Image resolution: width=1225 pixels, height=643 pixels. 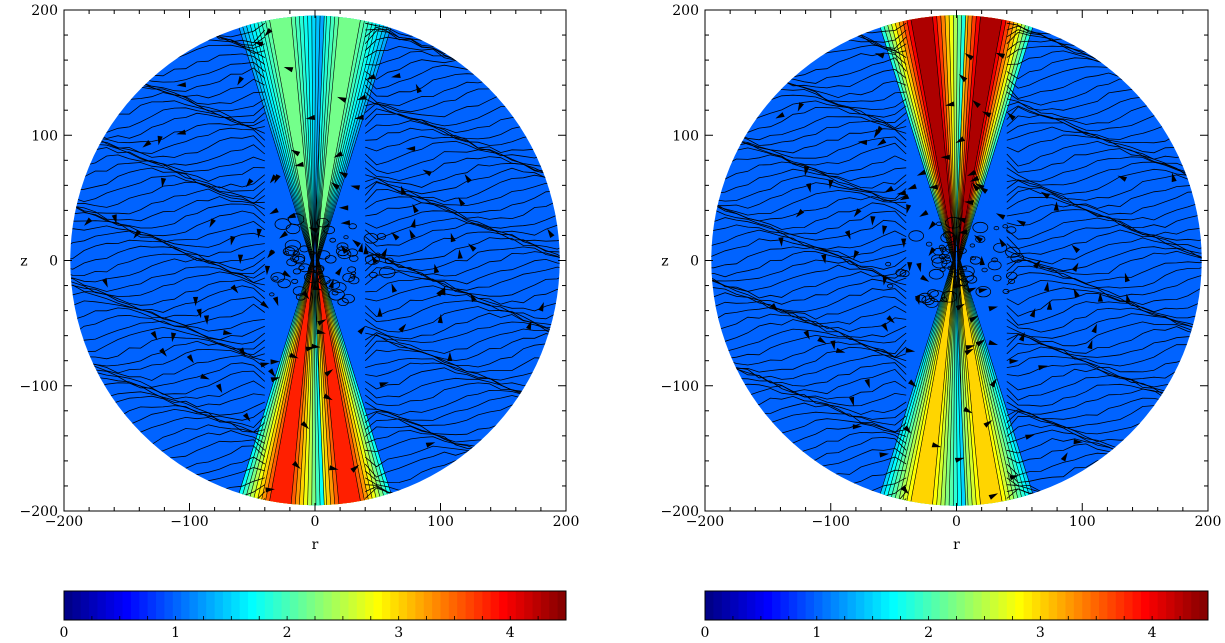 What do you see at coordinates (685, 136) in the screenshot?
I see `y-tick-label: 100` at bounding box center [685, 136].